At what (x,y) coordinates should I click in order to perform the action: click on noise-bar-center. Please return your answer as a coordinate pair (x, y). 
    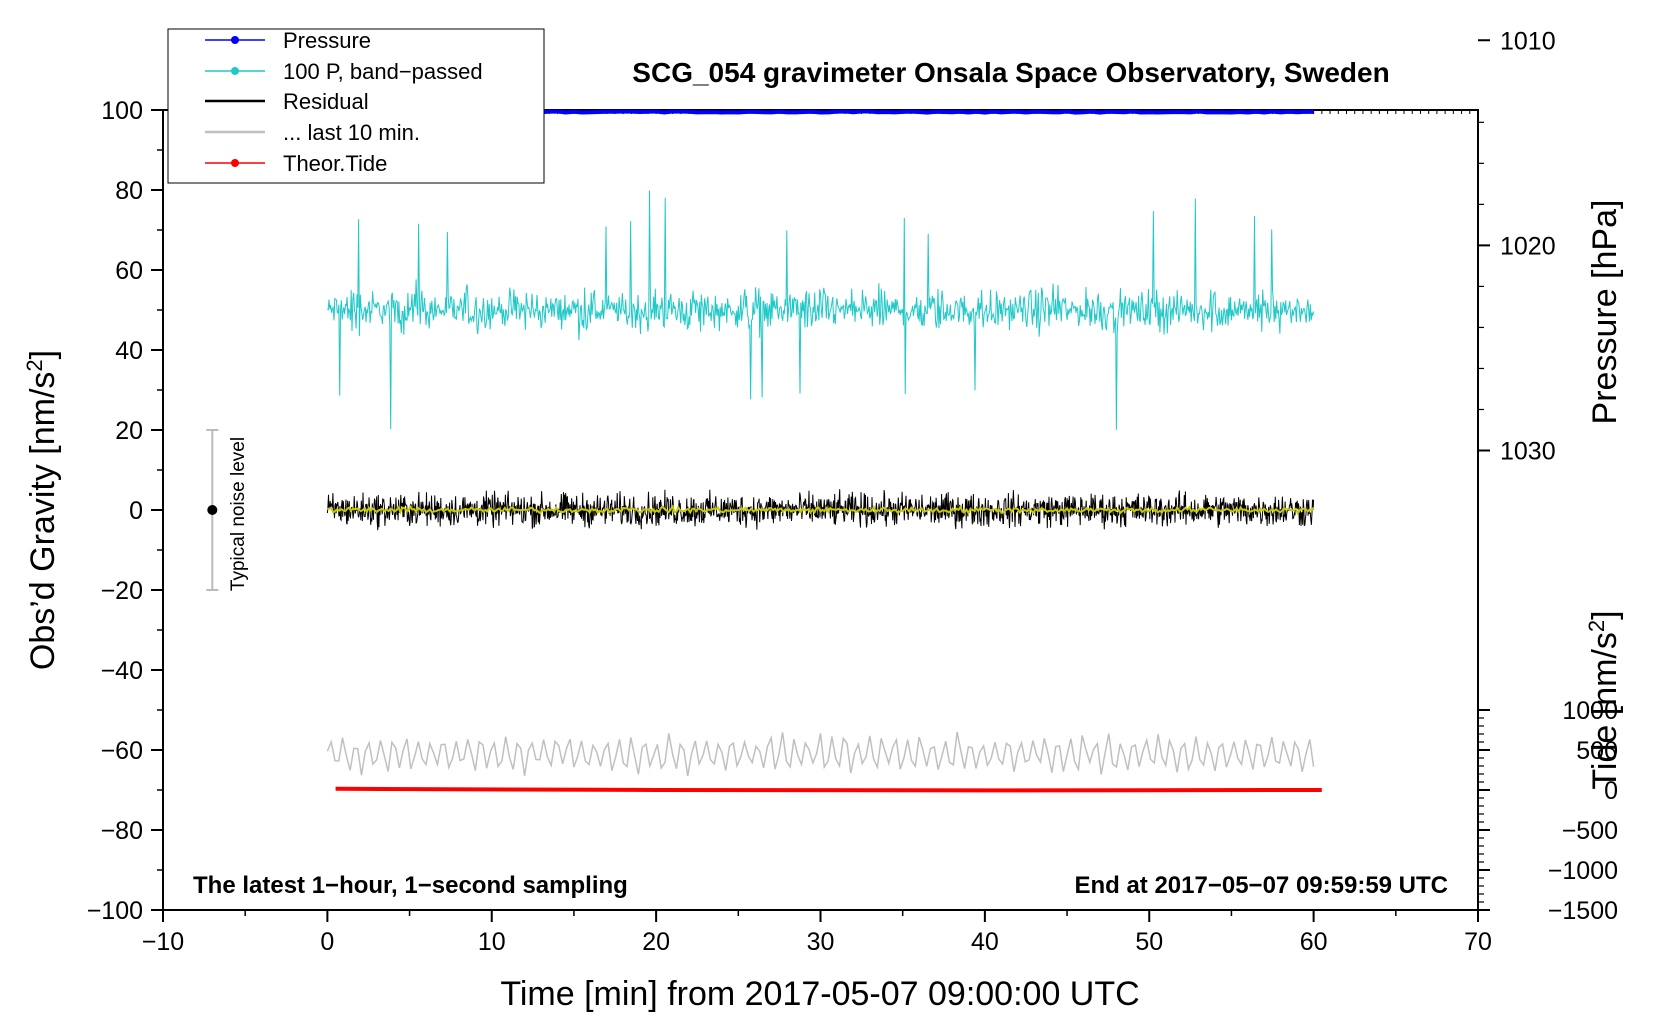
    Looking at the image, I should click on (212, 510).